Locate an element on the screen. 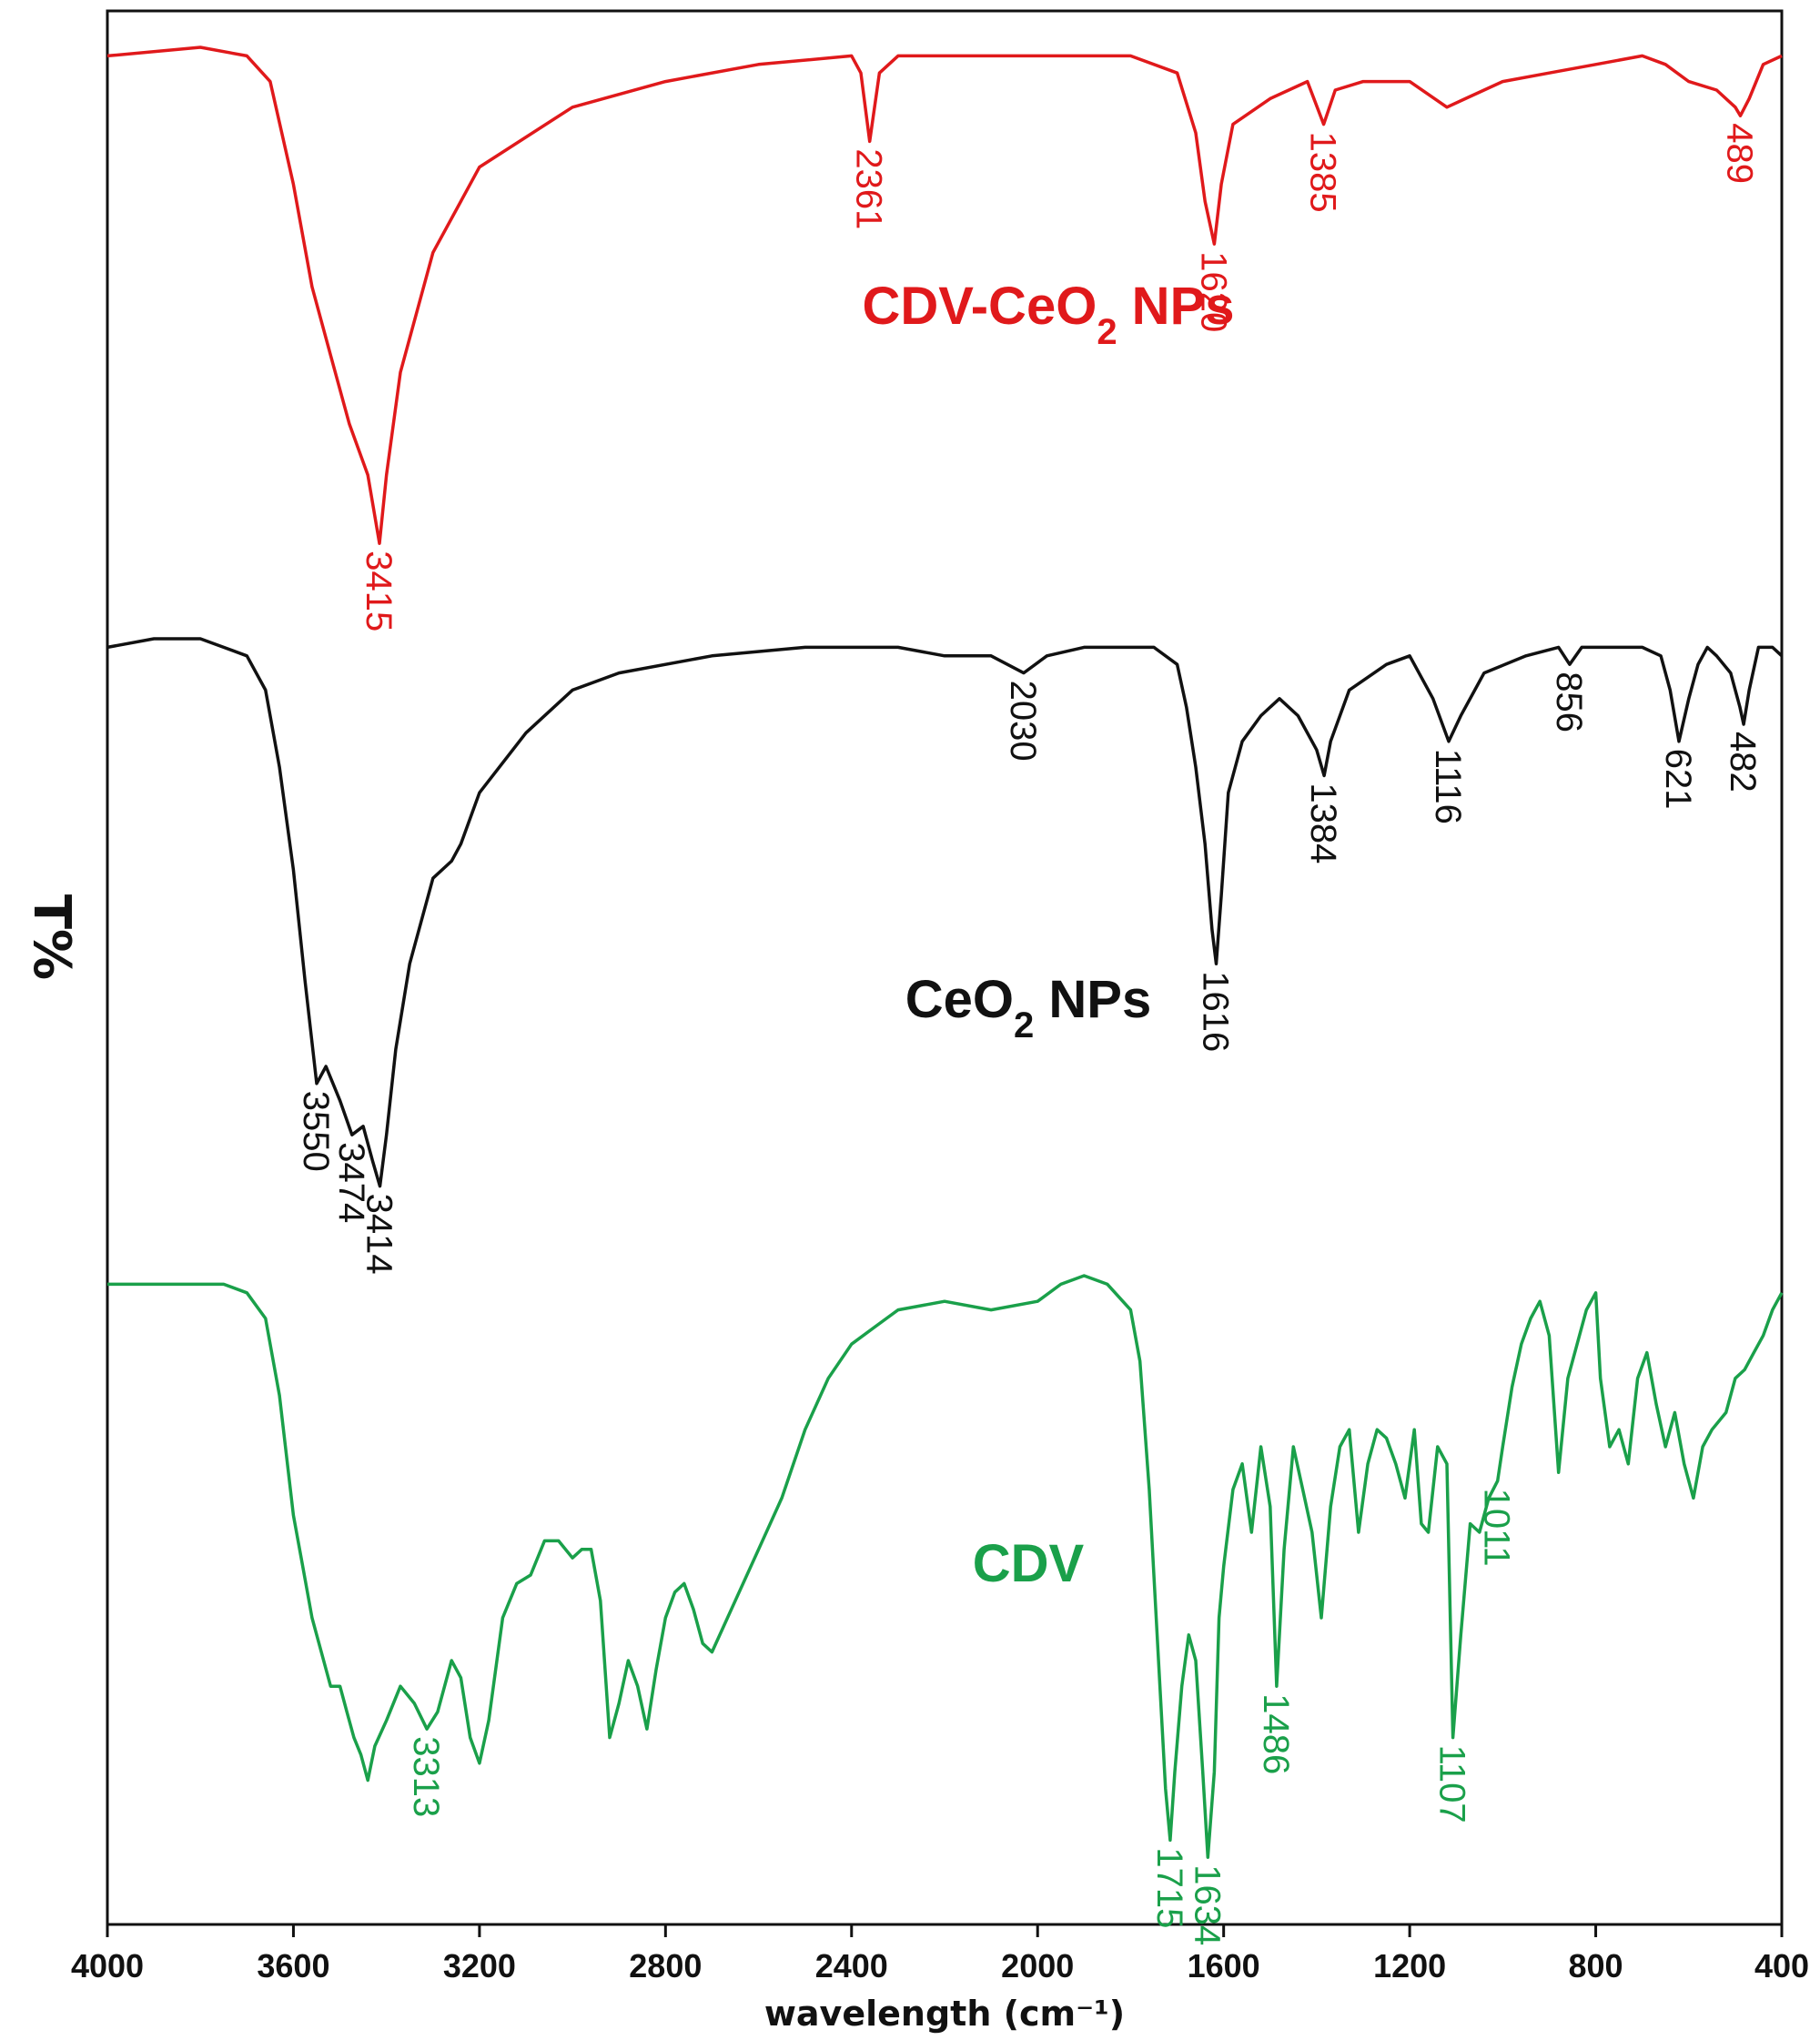 This screenshot has height=2040, width=1820. peak-label-ceo2-621: 621 is located at coordinates (1678, 779).